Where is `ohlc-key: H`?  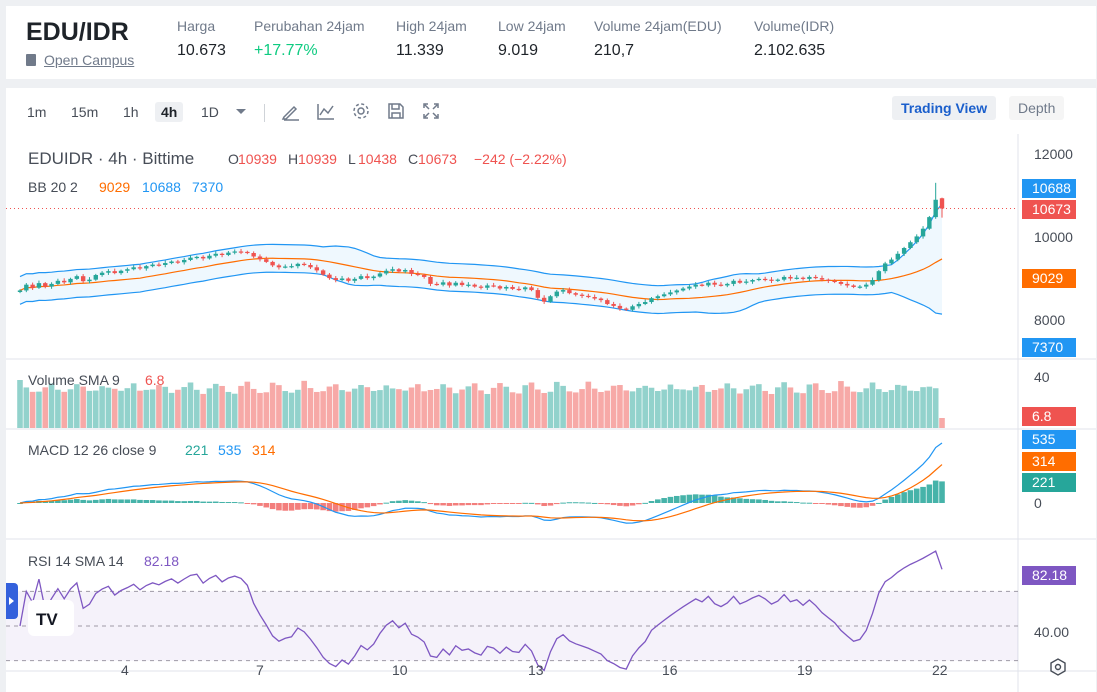
ohlc-key: H is located at coordinates (293, 159).